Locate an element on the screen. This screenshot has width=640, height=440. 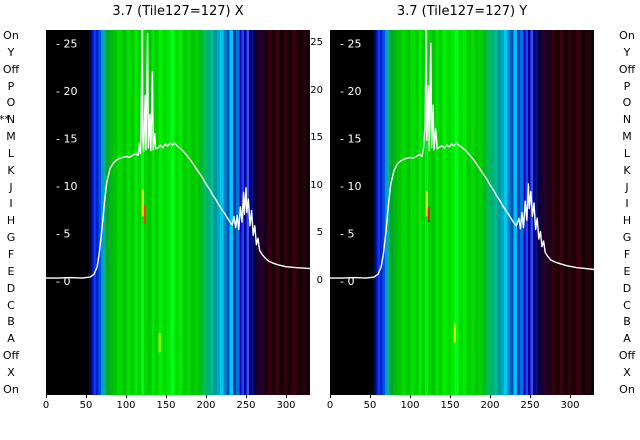
axis-row-label: H is located at coordinates (627, 221).